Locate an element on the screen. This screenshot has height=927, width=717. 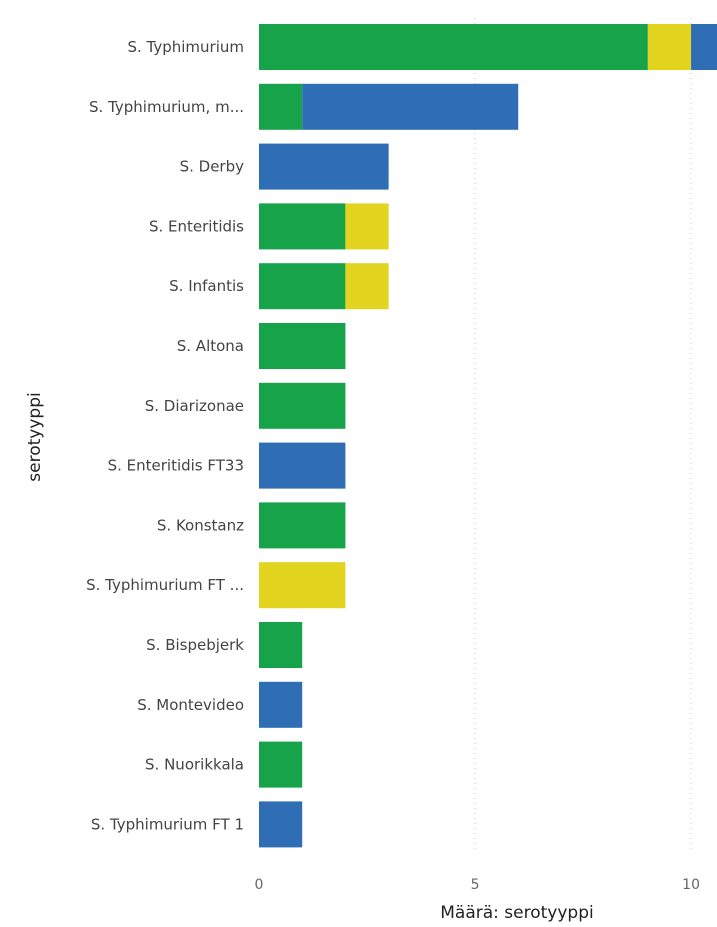
x-axis-title: Määrä: serotyyppi is located at coordinates (516, 913).